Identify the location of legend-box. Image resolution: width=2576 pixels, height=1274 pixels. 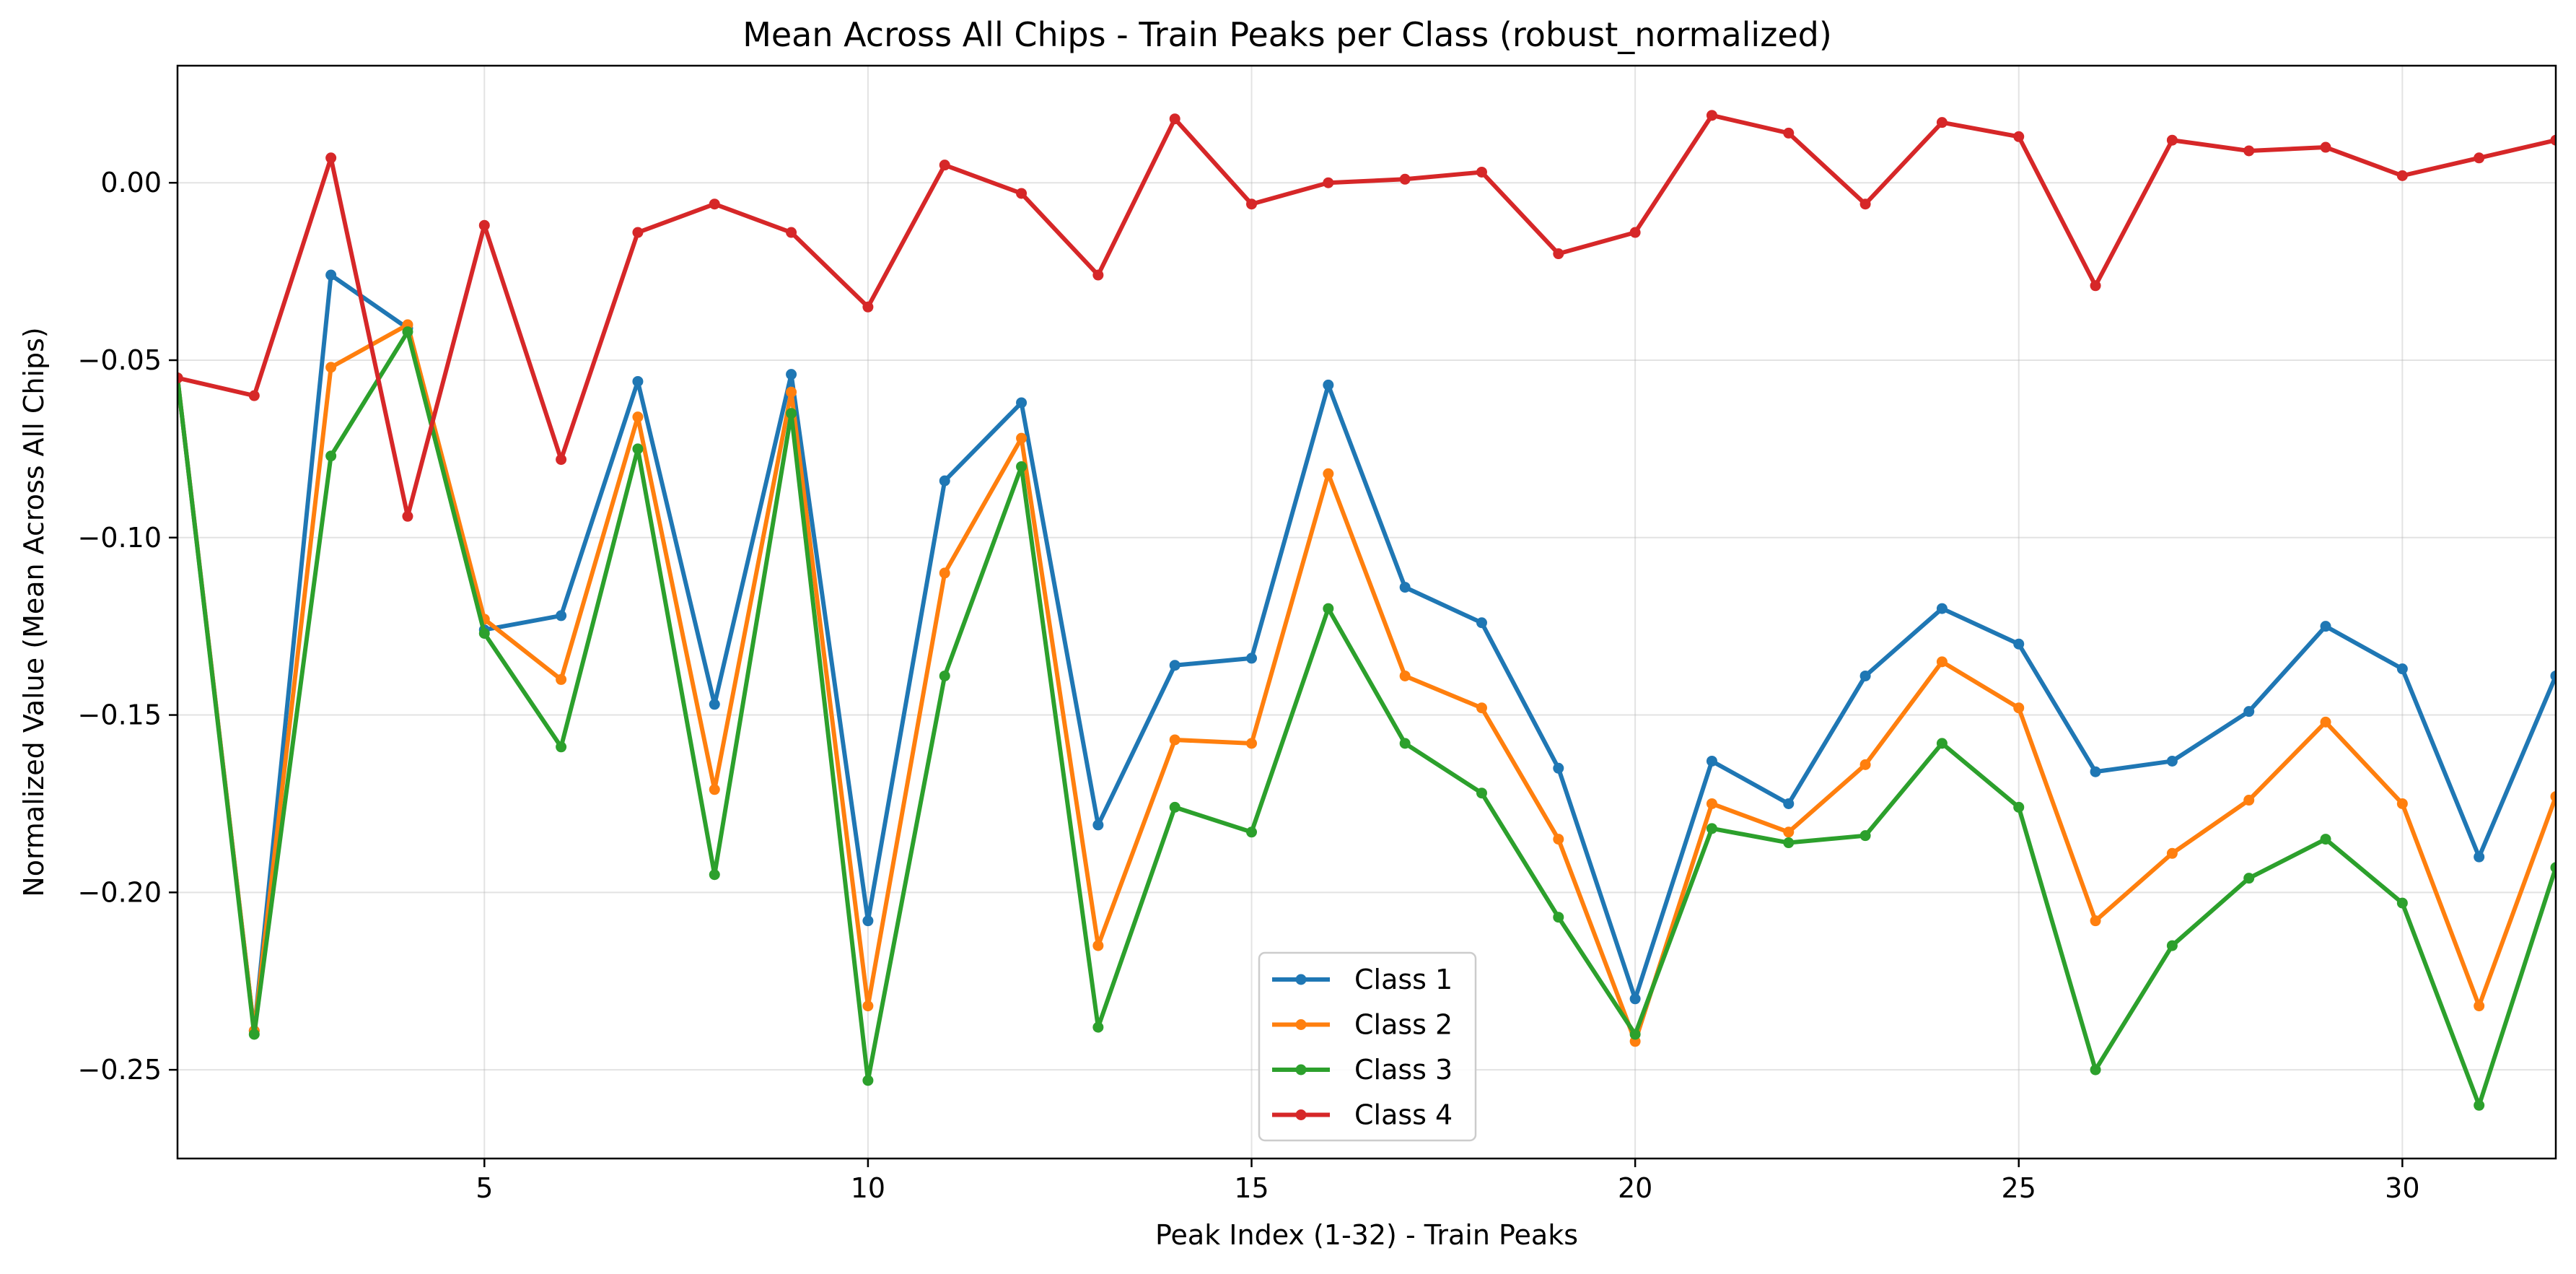
(1367, 1046).